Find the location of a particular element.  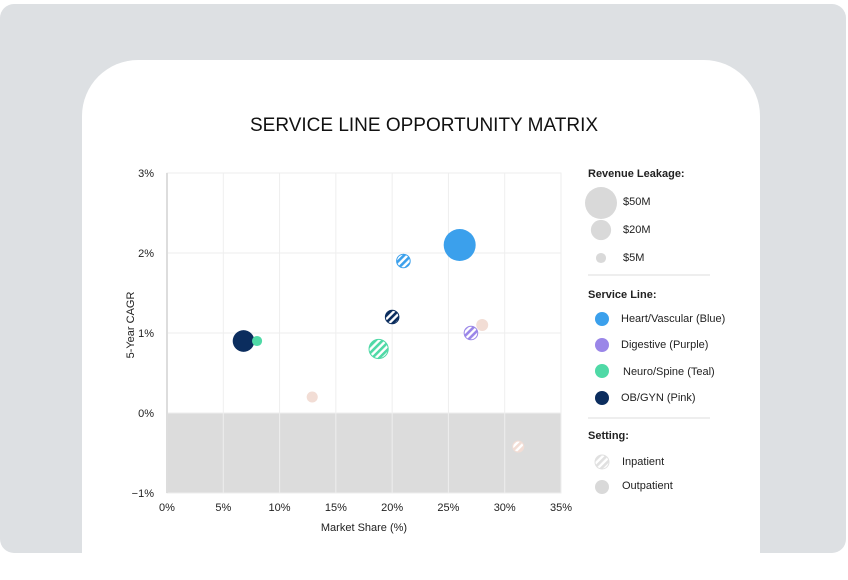

x-tick-label: 10% is located at coordinates (280, 508).